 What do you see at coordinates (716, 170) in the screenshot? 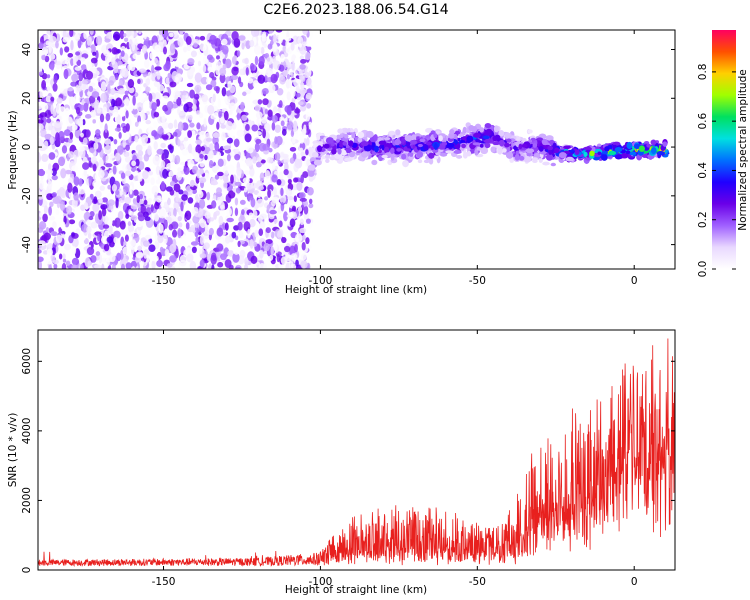
I see `colorbar-ticks: 0.0 0.2 0.4 0.6 0.8` at bounding box center [716, 170].